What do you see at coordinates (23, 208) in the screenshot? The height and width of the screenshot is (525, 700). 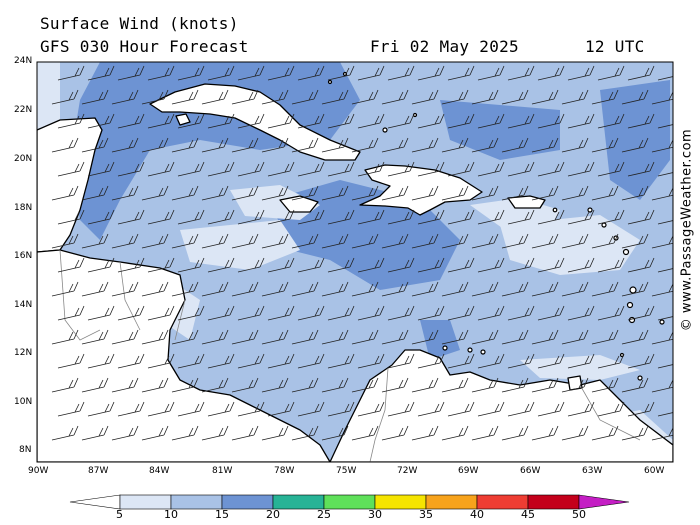 I see `lat-label: 18N` at bounding box center [23, 208].